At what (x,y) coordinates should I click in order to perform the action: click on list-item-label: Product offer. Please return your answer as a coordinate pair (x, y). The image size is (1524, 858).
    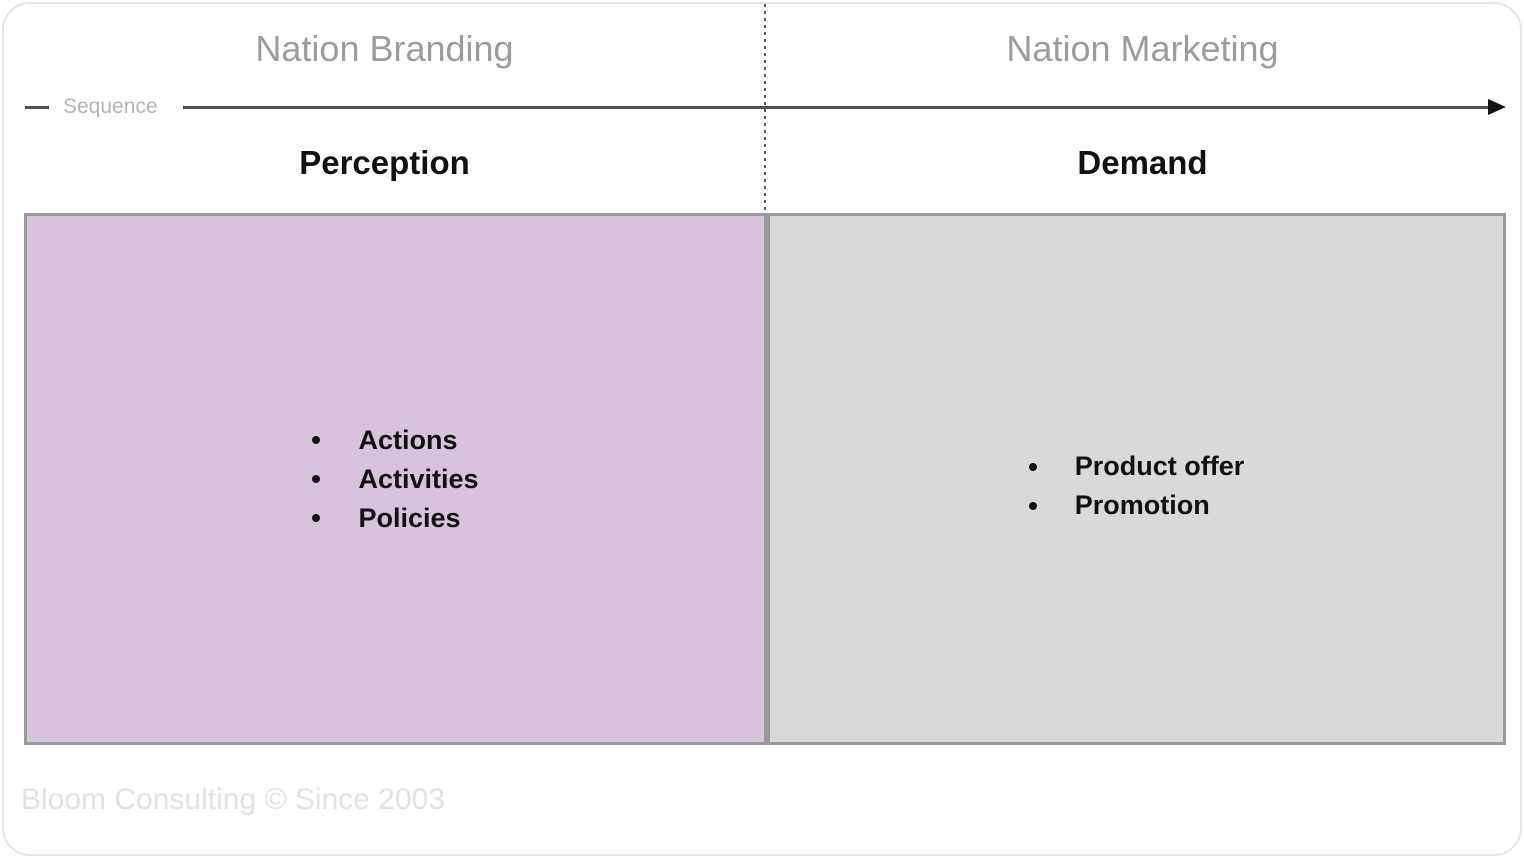
    Looking at the image, I should click on (1159, 466).